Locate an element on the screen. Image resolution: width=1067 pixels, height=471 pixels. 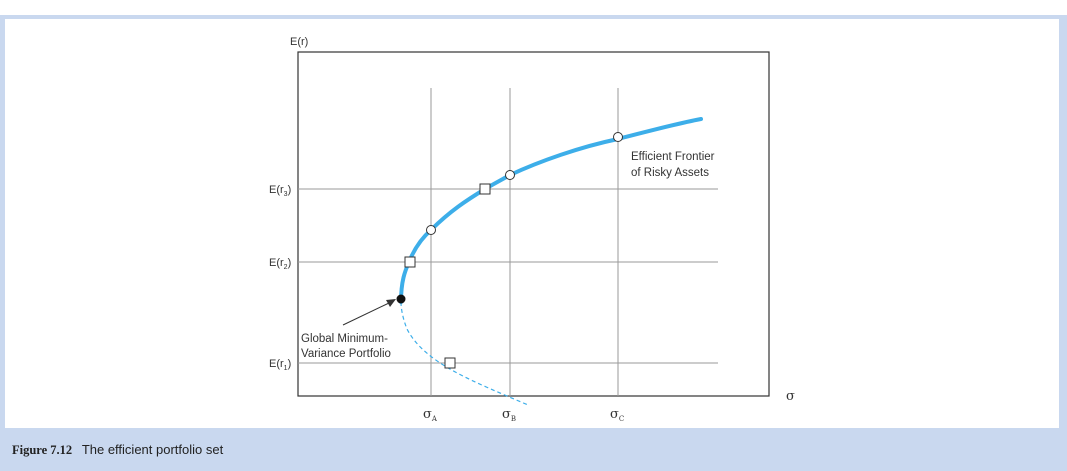
frontier-label-line1: Efficient Frontier is located at coordinates (673, 157).